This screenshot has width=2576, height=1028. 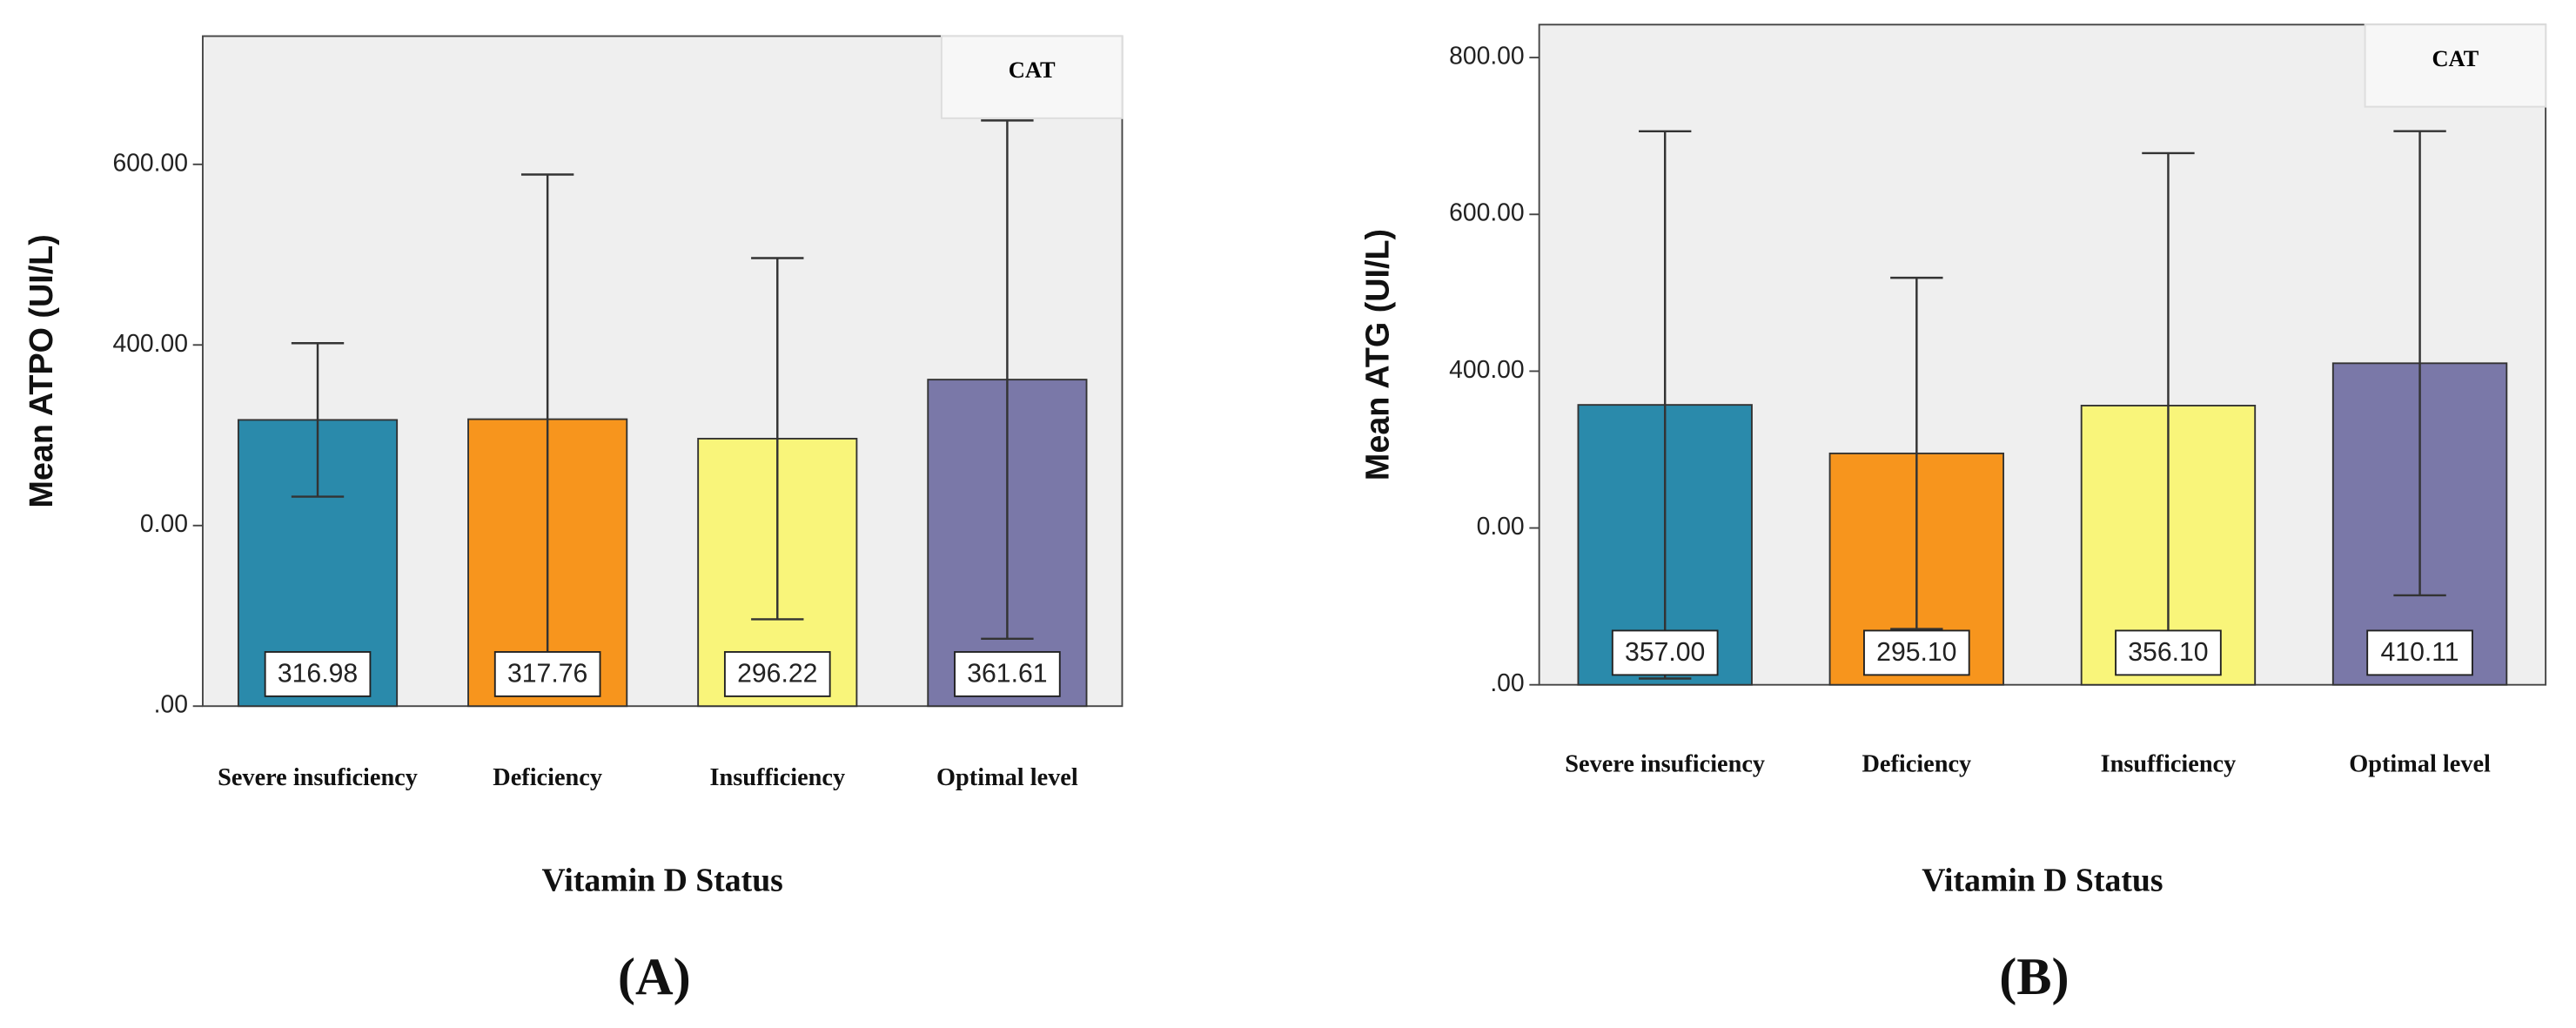 What do you see at coordinates (1377, 354) in the screenshot?
I see `y-axis-label: Mean ATG (UI/L)` at bounding box center [1377, 354].